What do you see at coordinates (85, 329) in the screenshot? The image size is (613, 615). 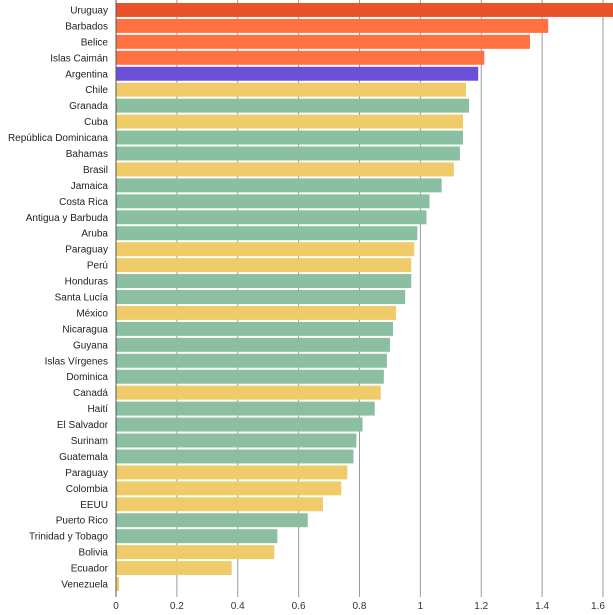 I see `category-label: Nicaragua` at bounding box center [85, 329].